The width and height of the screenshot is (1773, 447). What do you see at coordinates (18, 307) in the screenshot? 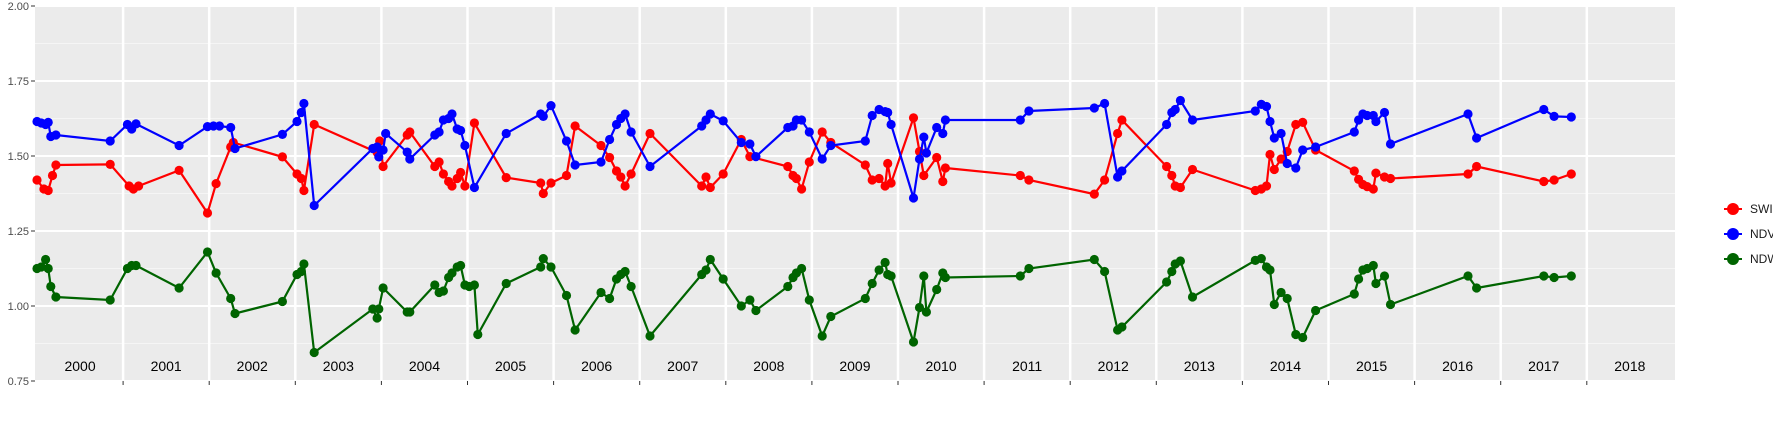
I see `y-tick-label: 1.00` at bounding box center [18, 307].